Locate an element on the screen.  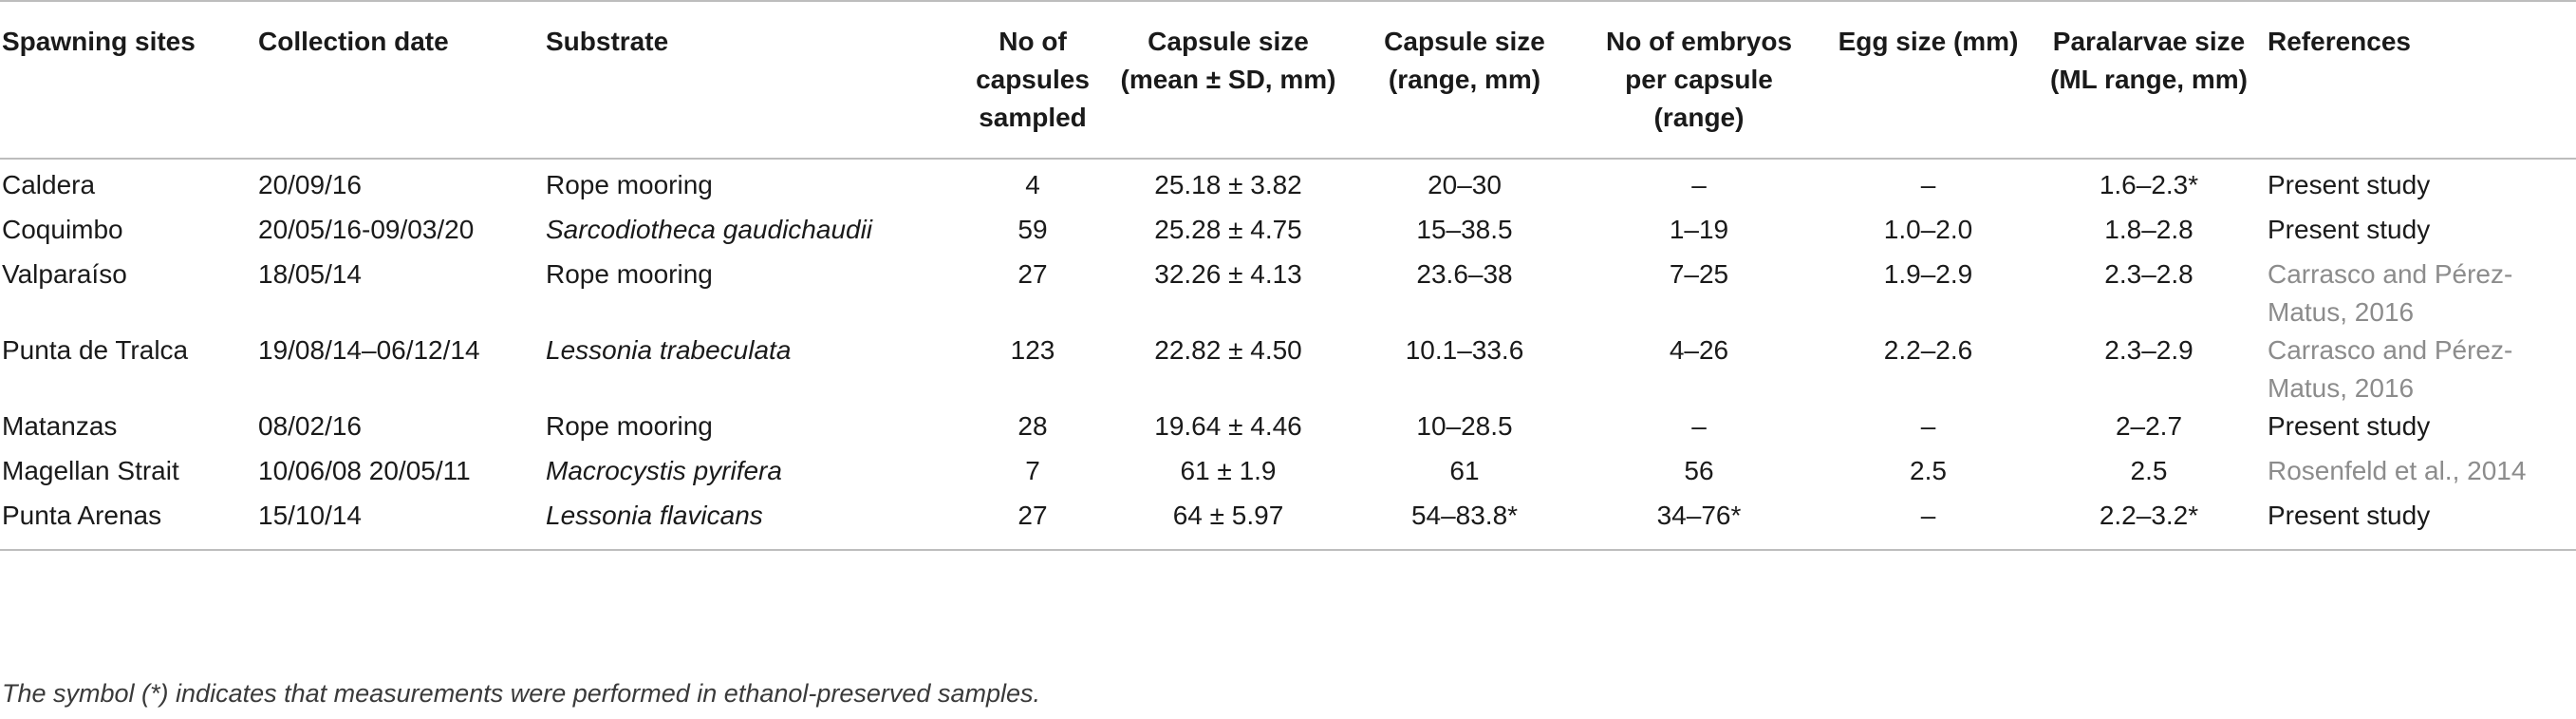
cell-n-capsules: 4 is located at coordinates (1032, 185).